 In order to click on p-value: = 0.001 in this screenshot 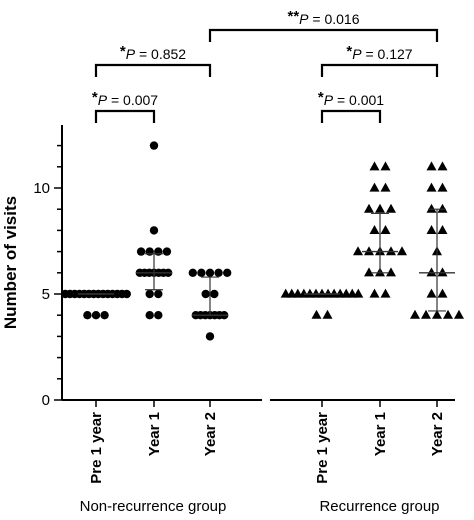, I will do `click(358, 100)`.